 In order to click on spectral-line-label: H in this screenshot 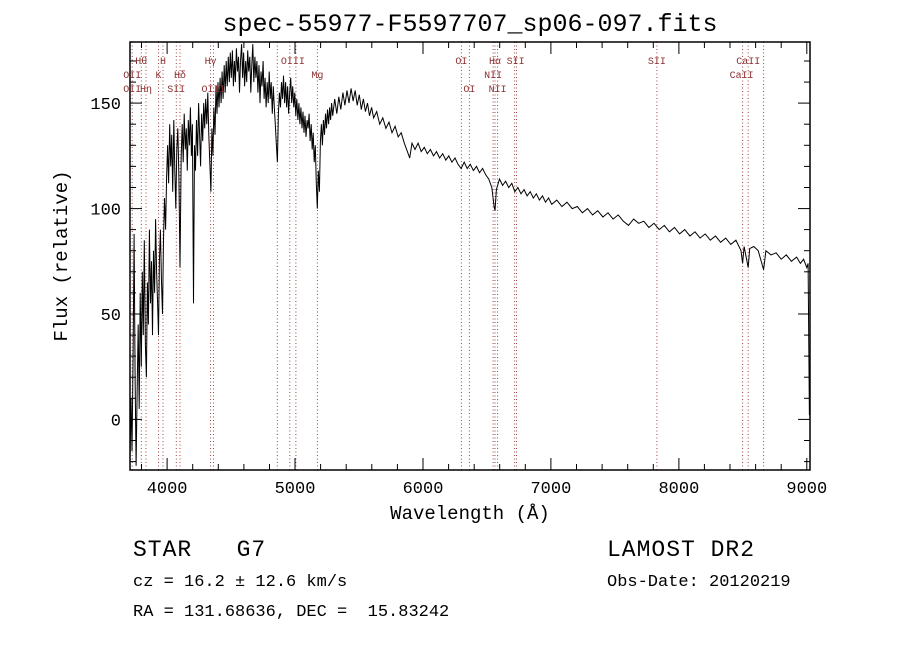, I will do `click(163, 62)`.